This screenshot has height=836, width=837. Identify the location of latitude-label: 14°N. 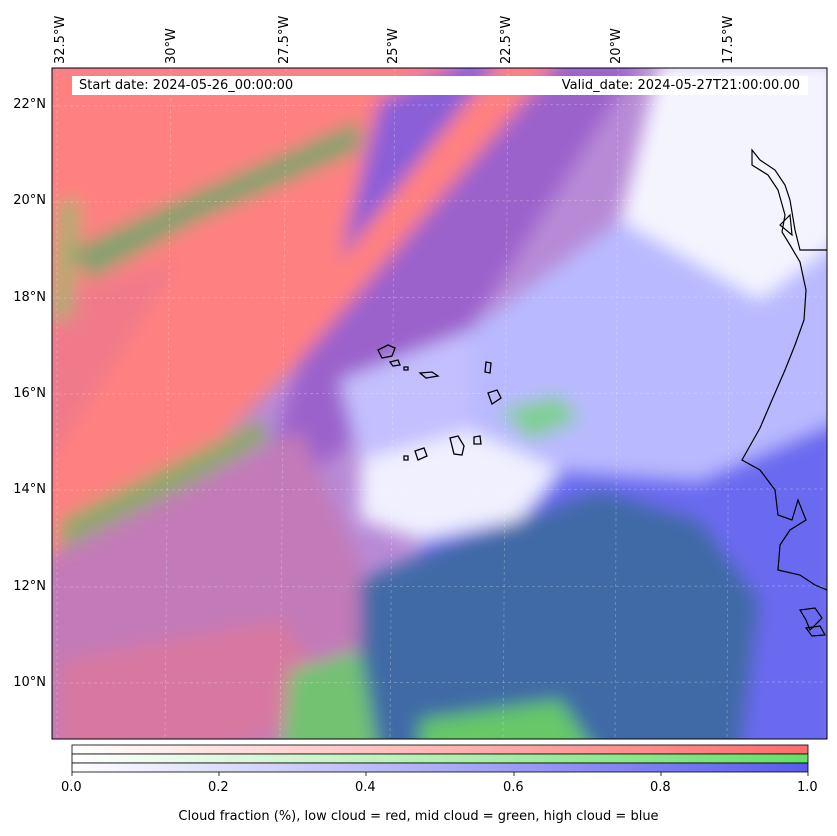
(29, 489).